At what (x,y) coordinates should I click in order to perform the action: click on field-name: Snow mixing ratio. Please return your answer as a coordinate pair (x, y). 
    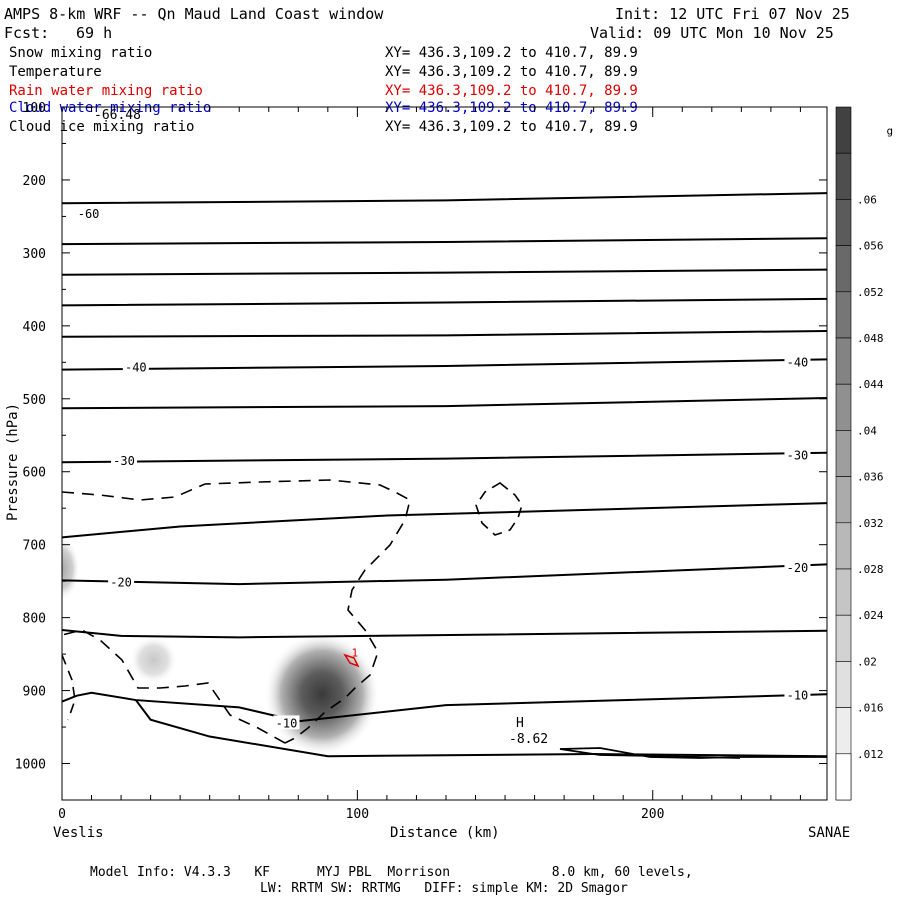
    Looking at the image, I should click on (81, 53).